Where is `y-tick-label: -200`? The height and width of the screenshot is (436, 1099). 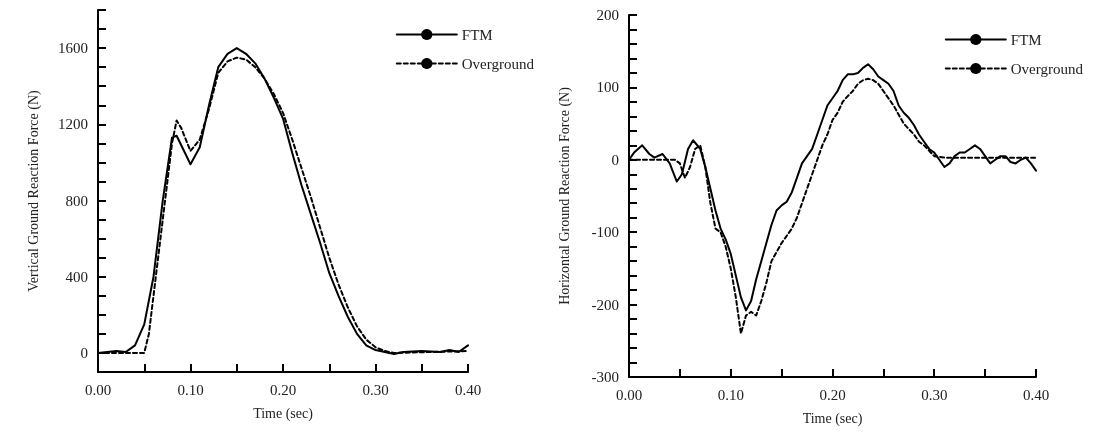
y-tick-label: -200 is located at coordinates (605, 304).